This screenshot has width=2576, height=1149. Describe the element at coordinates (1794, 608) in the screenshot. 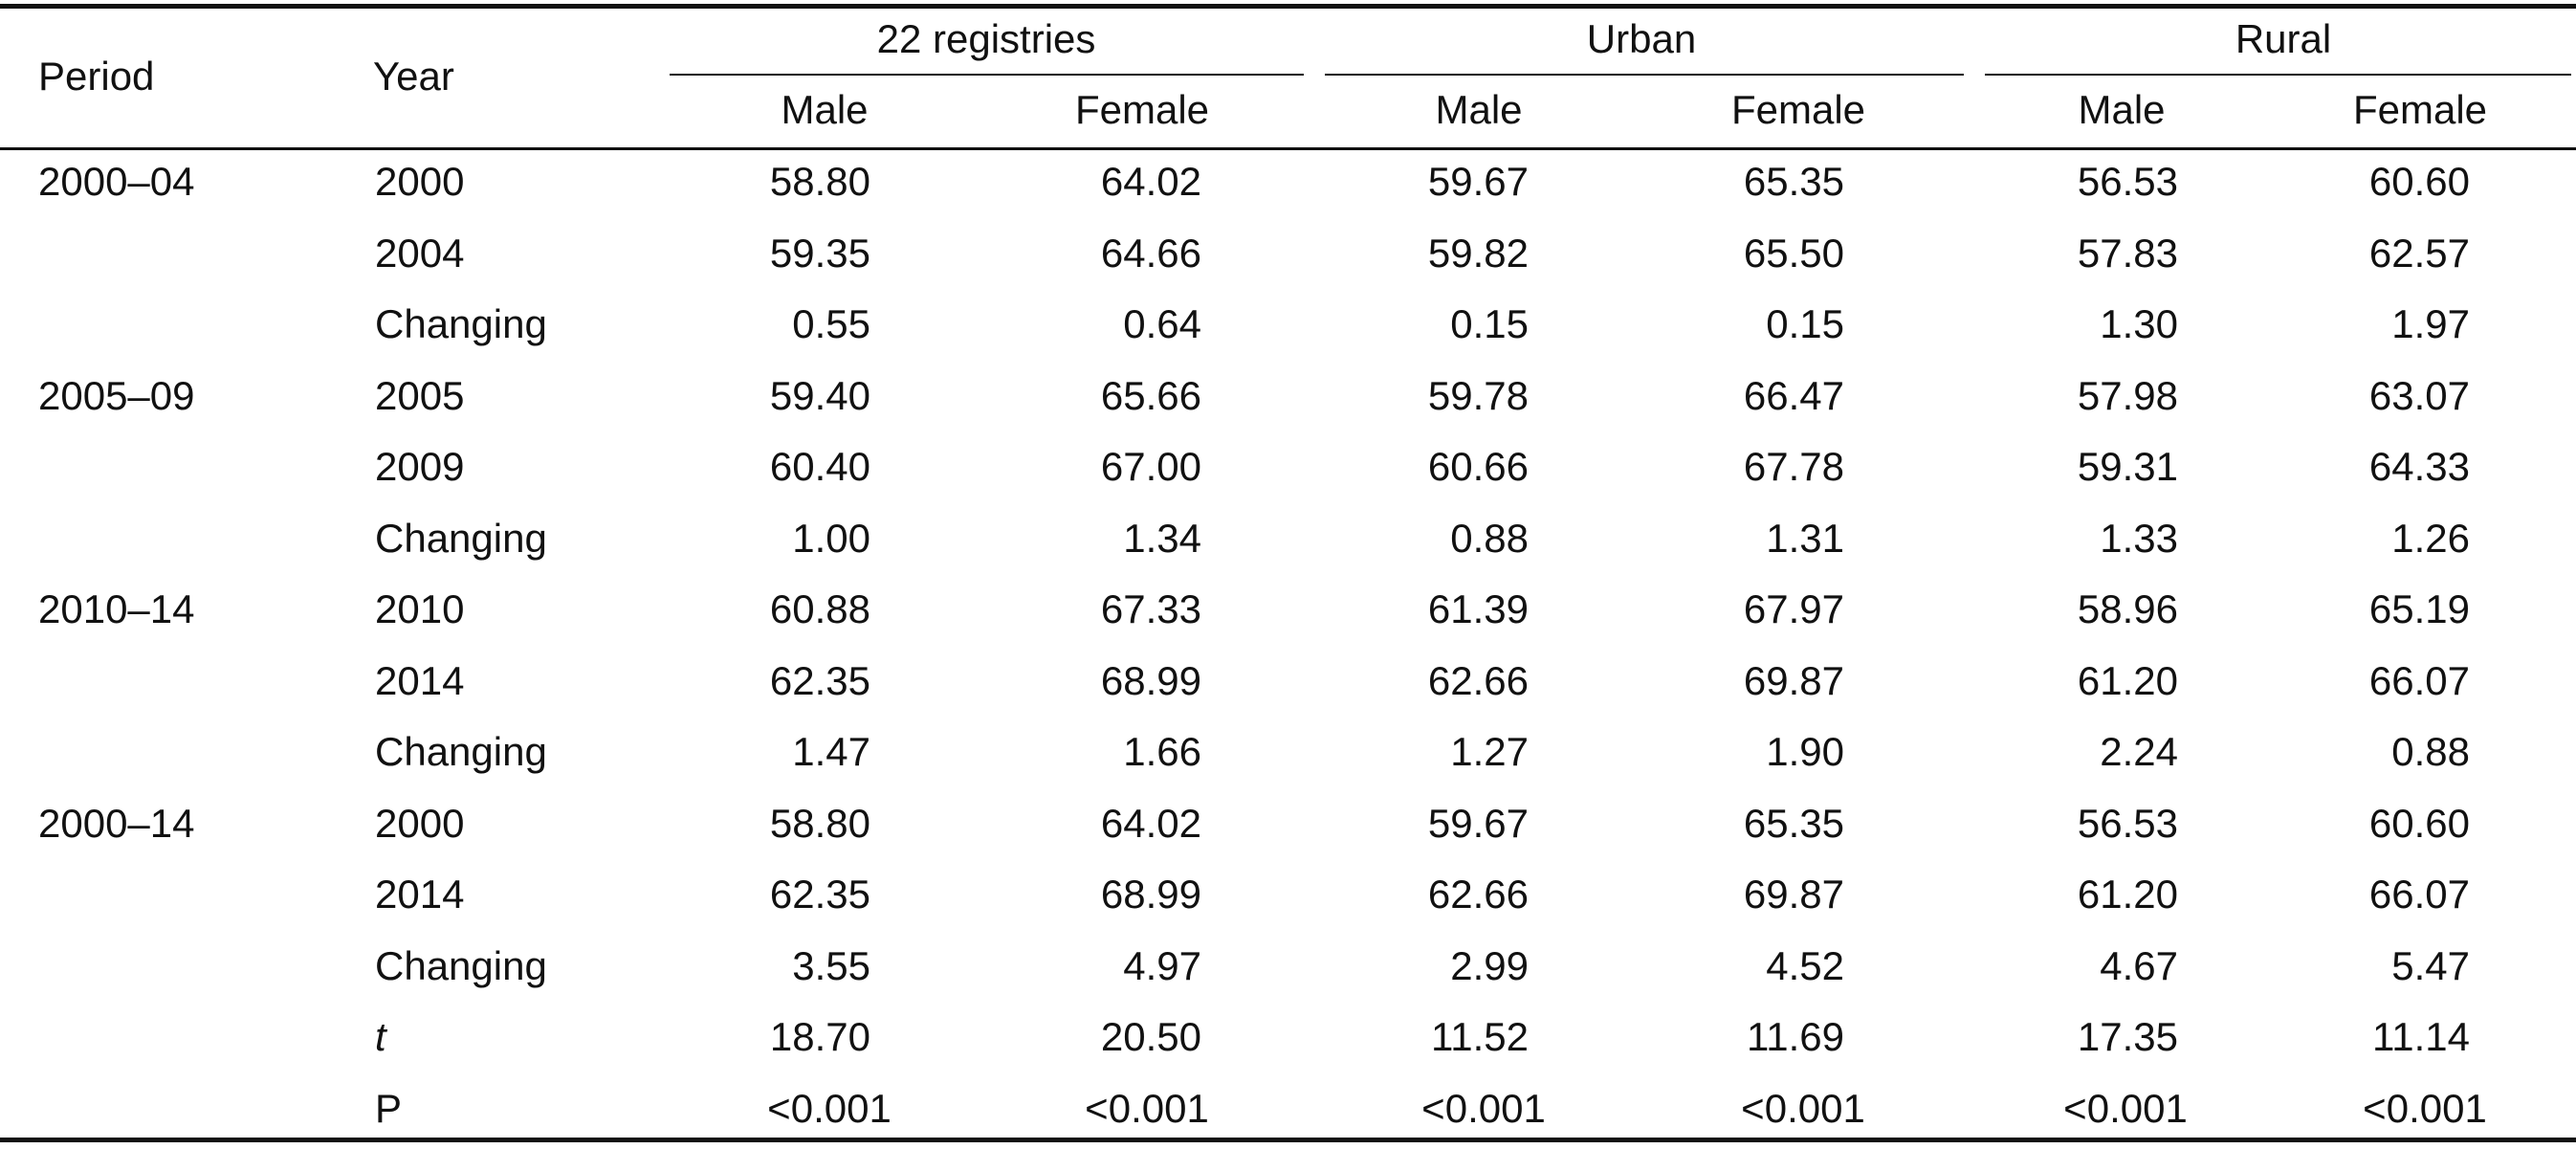

I see `table-cell: 67.97` at that location.